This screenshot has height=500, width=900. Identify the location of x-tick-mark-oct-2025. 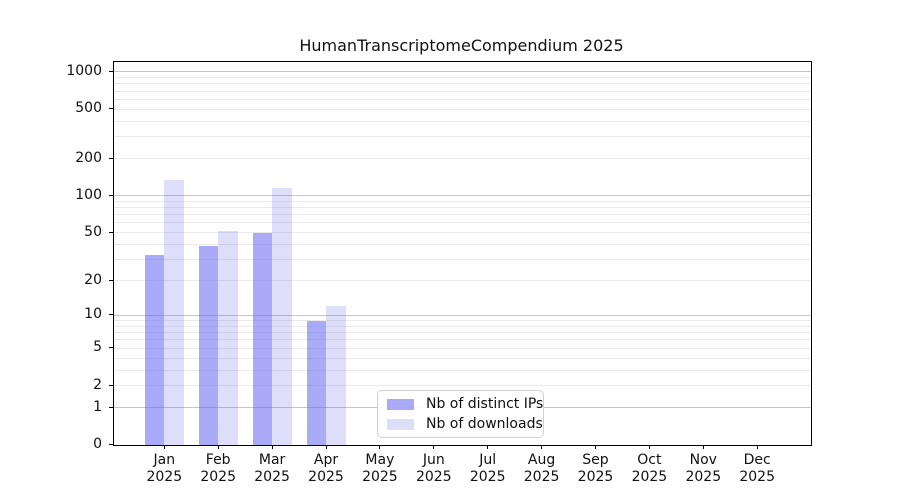
(649, 447).